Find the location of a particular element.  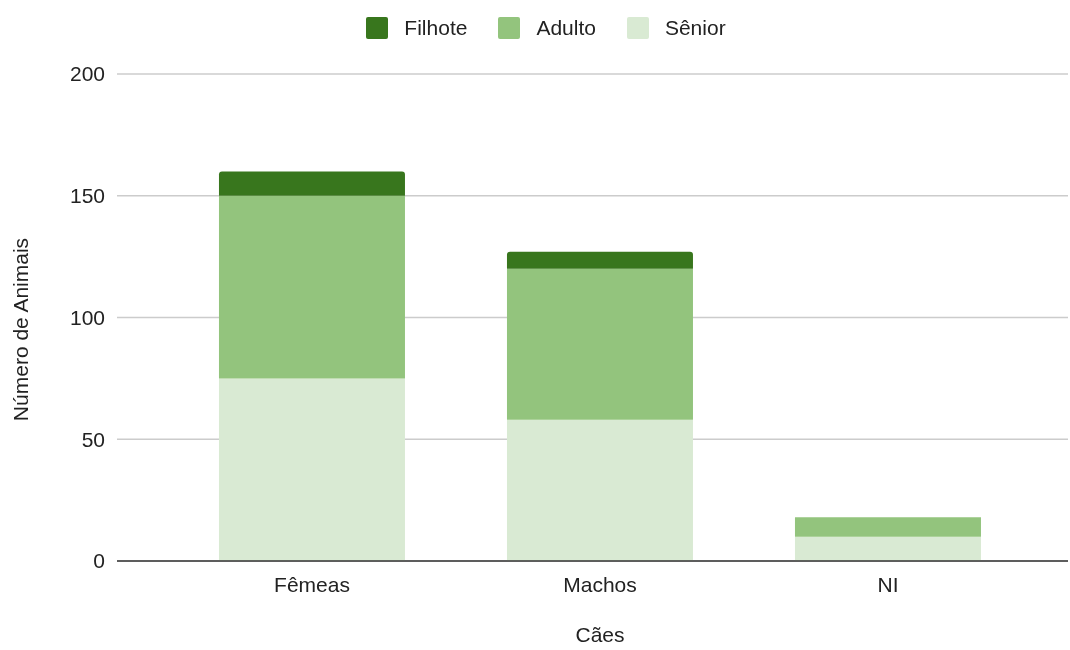

legend-label: Adulto is located at coordinates (566, 28).